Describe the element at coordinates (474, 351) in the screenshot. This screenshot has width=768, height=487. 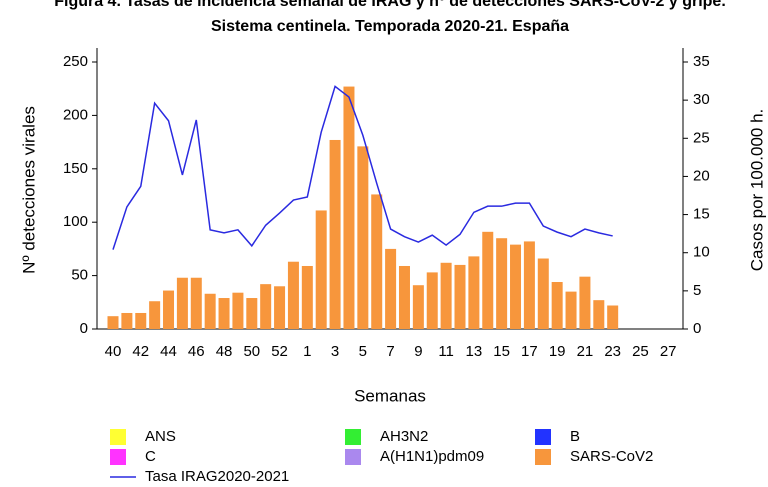
I see `x-tick-label: 13` at that location.